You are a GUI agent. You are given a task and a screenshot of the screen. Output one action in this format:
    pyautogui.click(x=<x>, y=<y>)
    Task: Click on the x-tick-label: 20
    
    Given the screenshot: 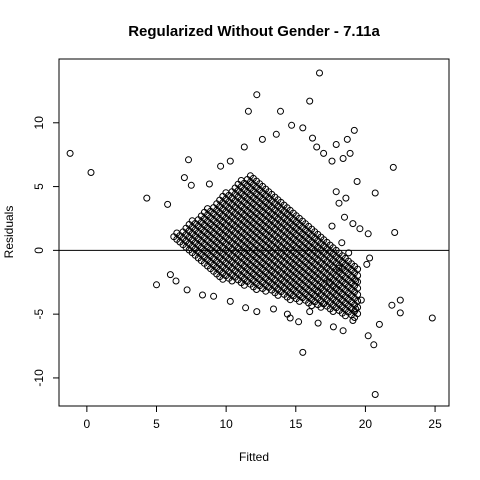 What is the action you would take?
    pyautogui.click(x=366, y=424)
    